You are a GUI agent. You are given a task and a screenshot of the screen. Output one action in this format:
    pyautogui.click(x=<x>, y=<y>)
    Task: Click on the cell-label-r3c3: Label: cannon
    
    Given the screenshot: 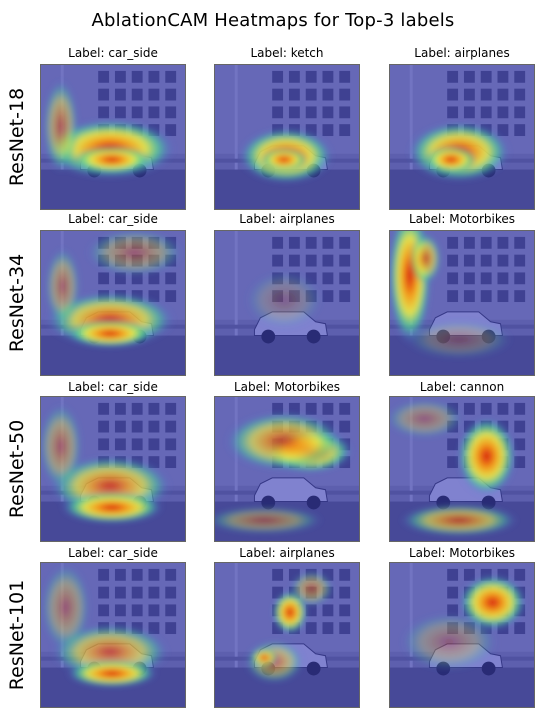 What is the action you would take?
    pyautogui.click(x=462, y=387)
    